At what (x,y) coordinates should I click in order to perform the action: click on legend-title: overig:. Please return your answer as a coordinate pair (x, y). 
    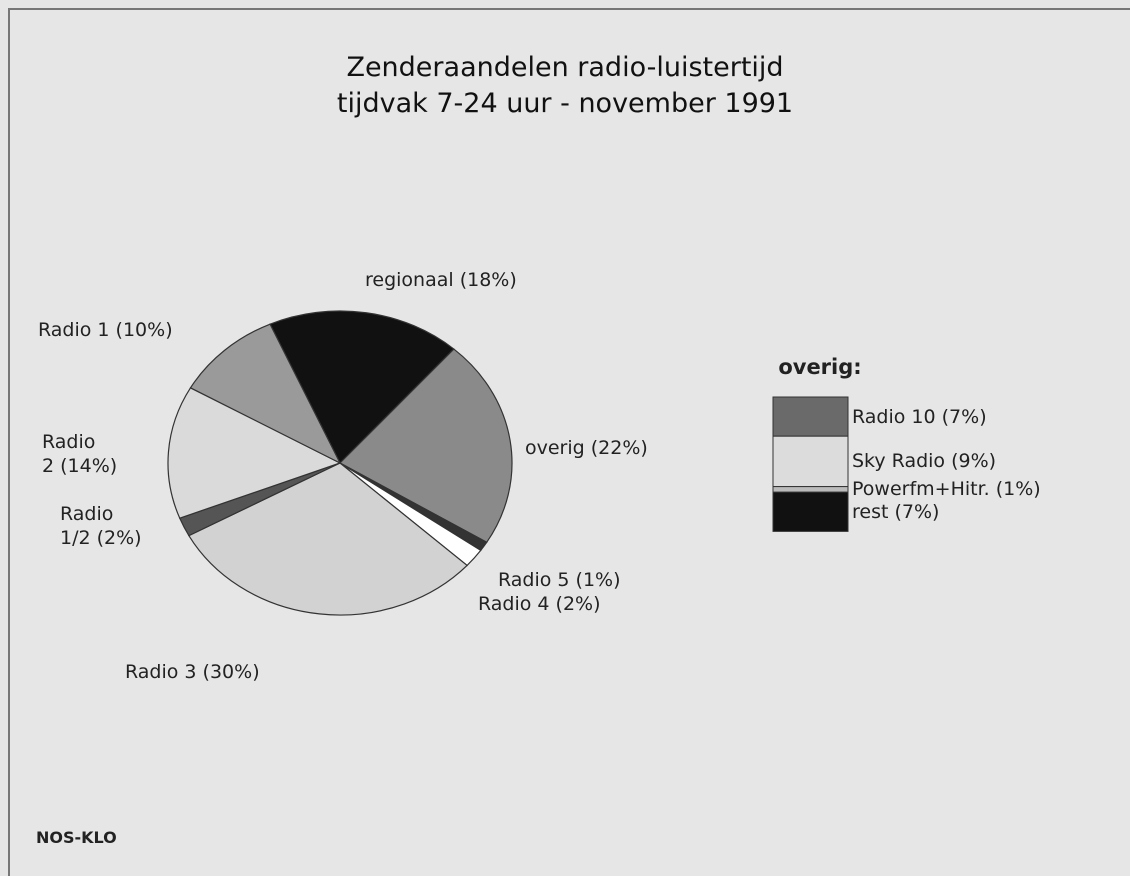
    Looking at the image, I should click on (820, 367).